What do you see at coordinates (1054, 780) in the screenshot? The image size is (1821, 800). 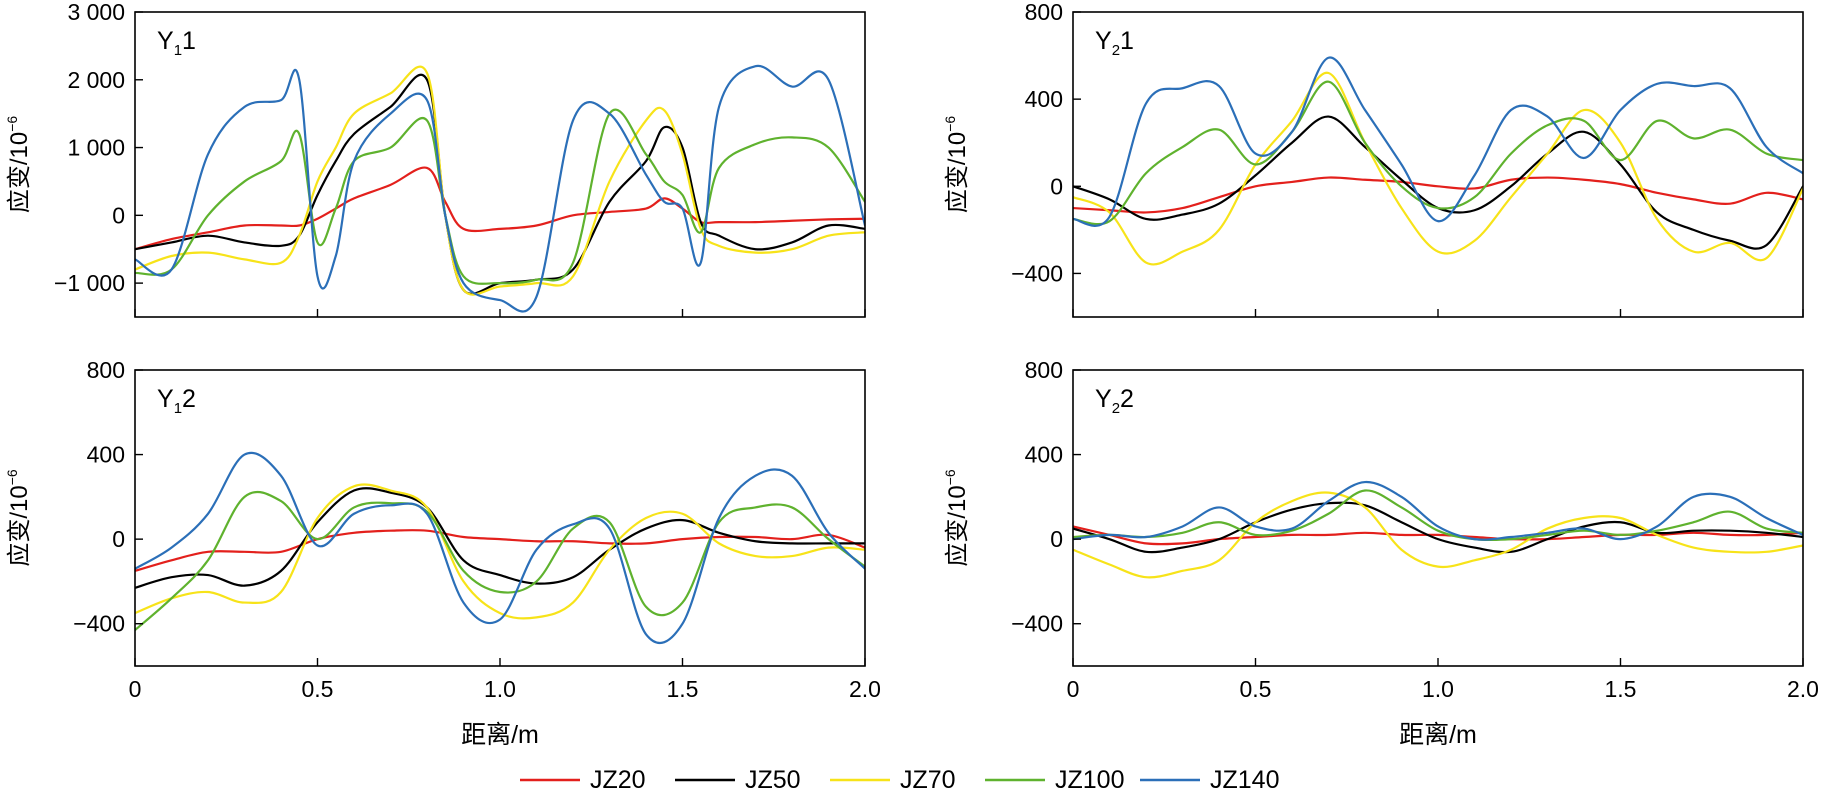 I see `legend-item-jz100: JZ100` at bounding box center [1054, 780].